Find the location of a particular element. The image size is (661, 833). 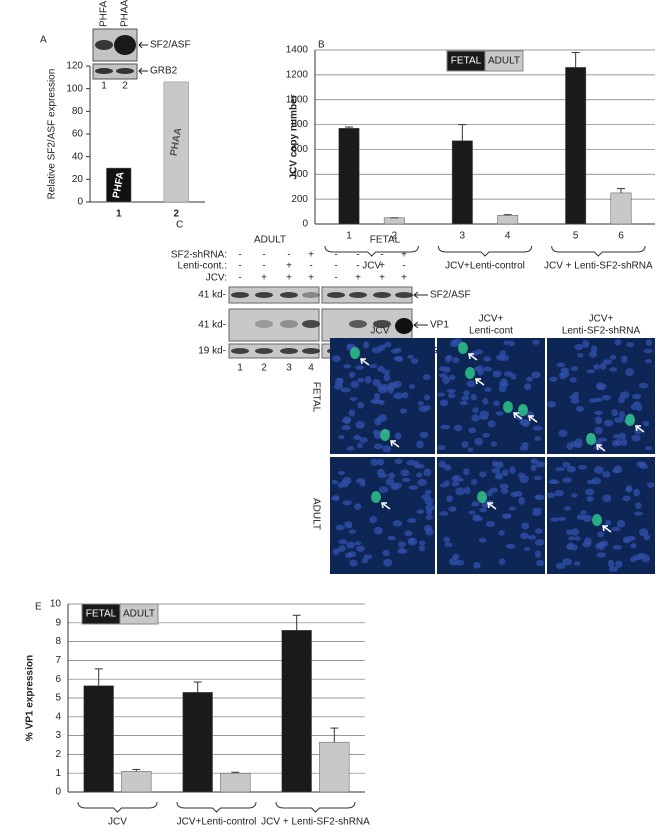

column-label: JCV+ is located at coordinates (491, 319).